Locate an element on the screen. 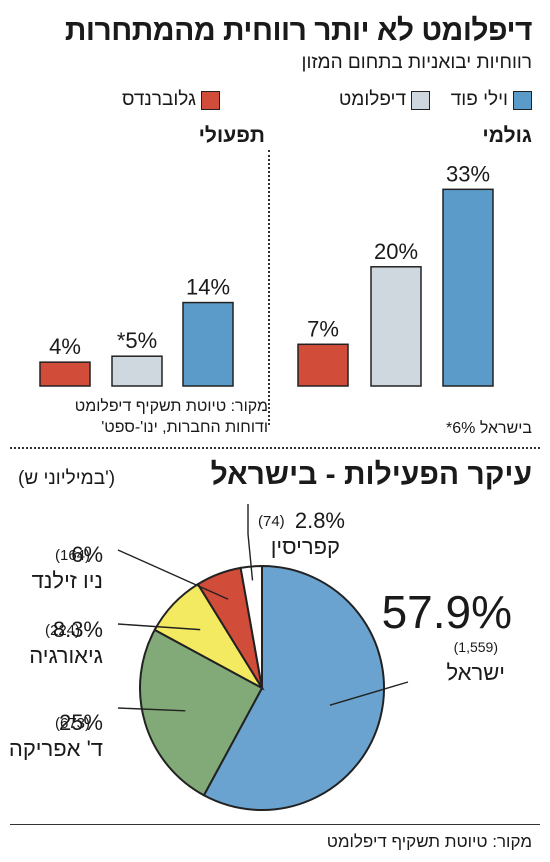  operating-bar-label-2: 14% is located at coordinates (208, 287).